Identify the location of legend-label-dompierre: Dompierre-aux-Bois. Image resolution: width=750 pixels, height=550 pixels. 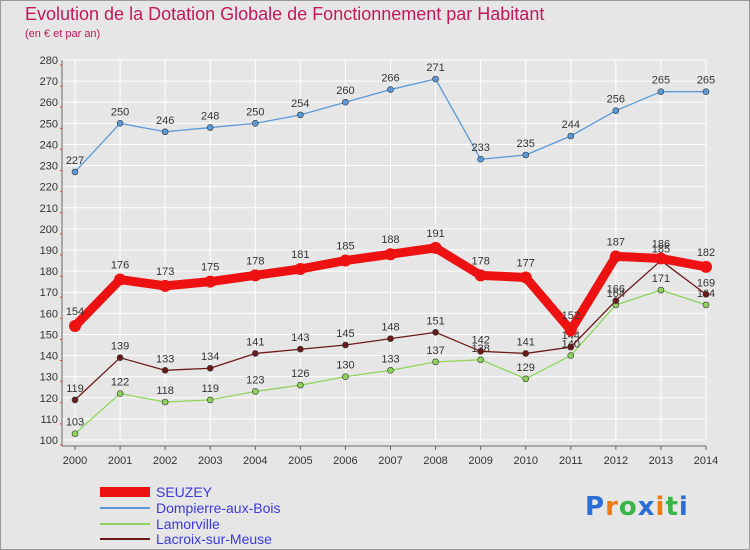
(218, 508).